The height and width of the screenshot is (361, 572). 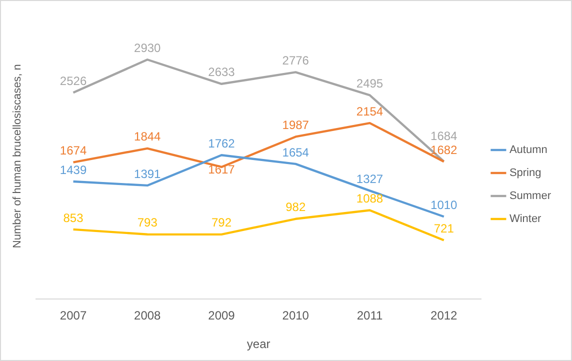 What do you see at coordinates (296, 61) in the screenshot?
I see `data-label: 2776` at bounding box center [296, 61].